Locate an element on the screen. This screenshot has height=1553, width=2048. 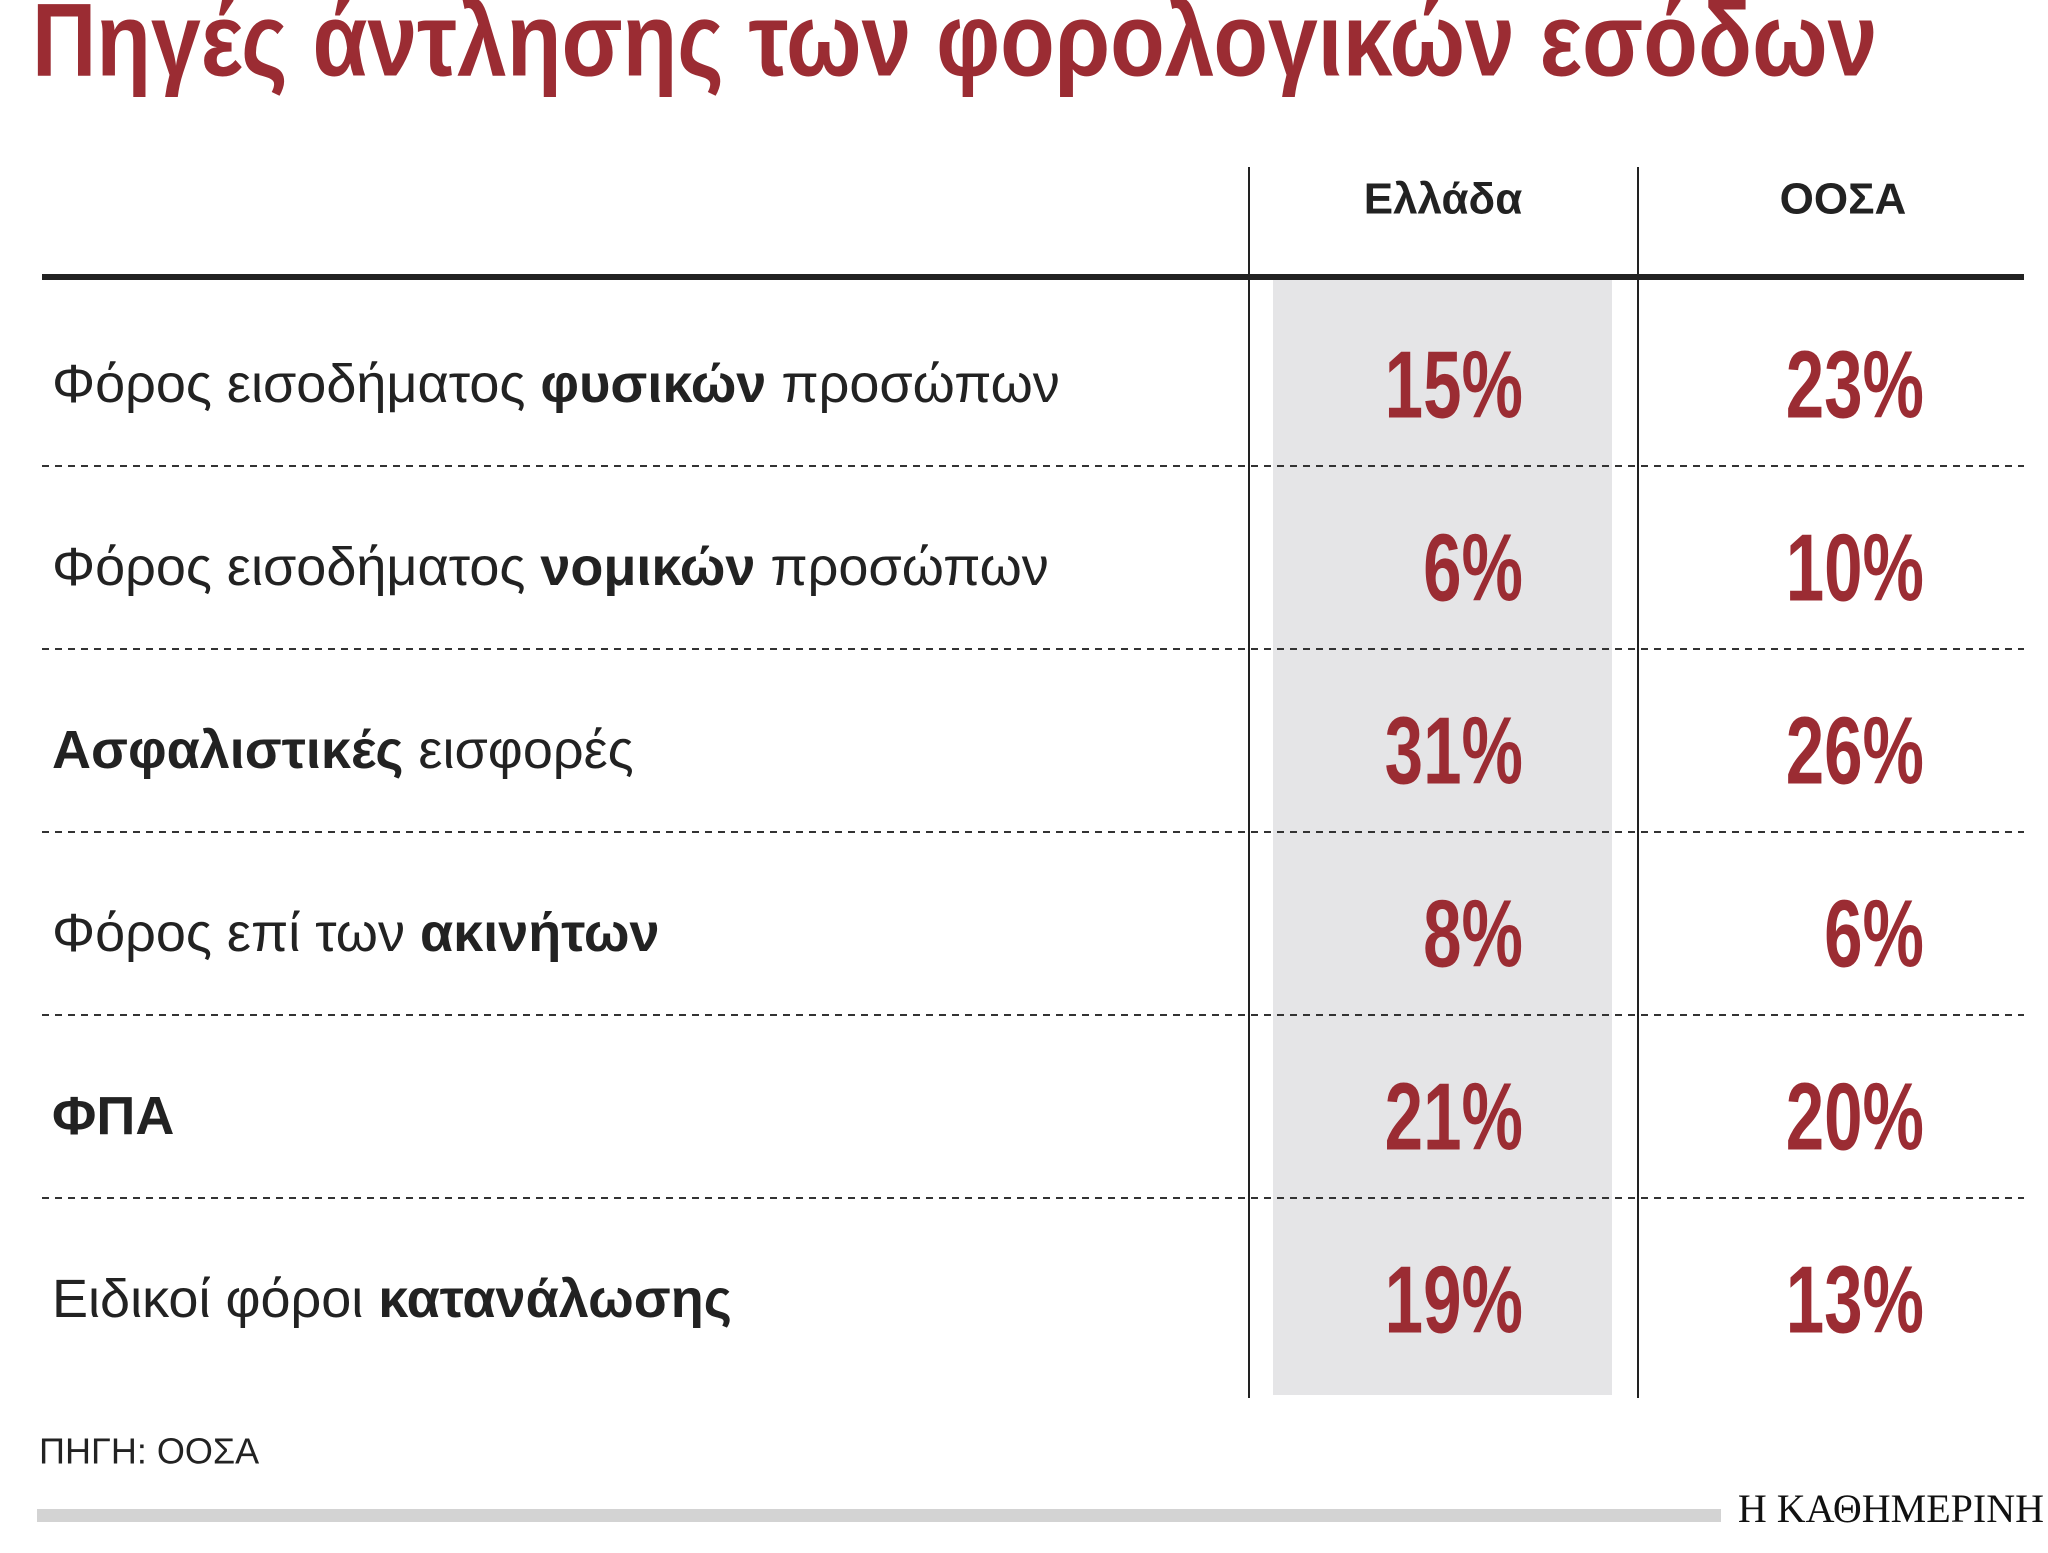
row-label: Ειδικοί φόροι κατανάλωσης is located at coordinates (392, 1299).